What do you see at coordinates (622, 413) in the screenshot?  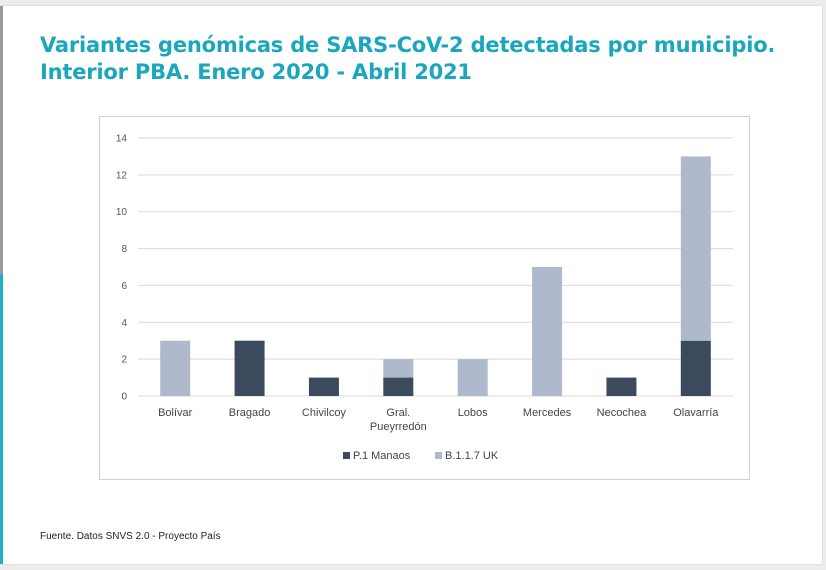 I see `x-tick-label: Necochea` at bounding box center [622, 413].